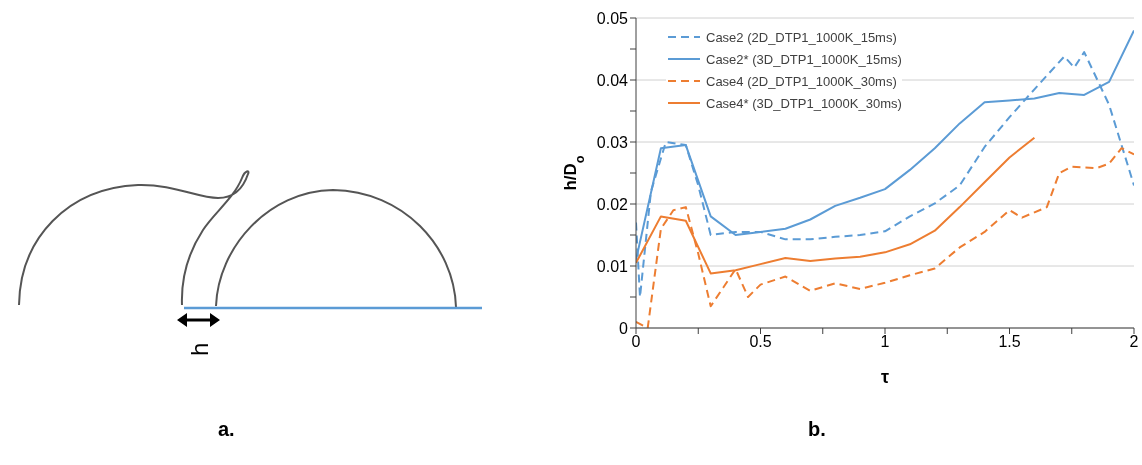 Image resolution: width=1142 pixels, height=465 pixels. Describe the element at coordinates (612, 142) in the screenshot. I see `y-tick-label: 0.03` at that location.